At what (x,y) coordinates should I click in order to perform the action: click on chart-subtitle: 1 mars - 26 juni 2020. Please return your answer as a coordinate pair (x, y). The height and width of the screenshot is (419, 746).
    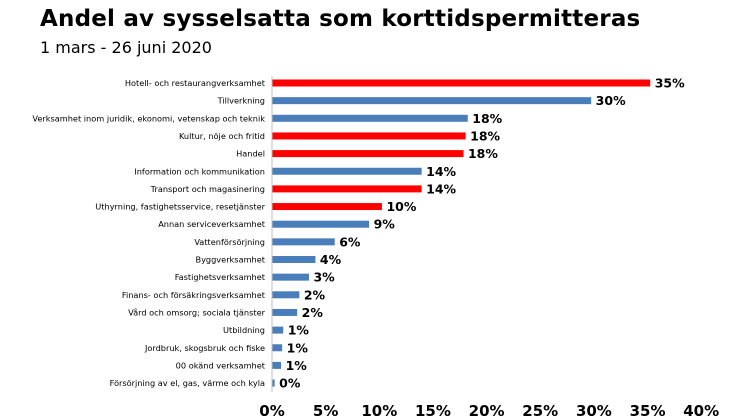
    Looking at the image, I should click on (126, 47).